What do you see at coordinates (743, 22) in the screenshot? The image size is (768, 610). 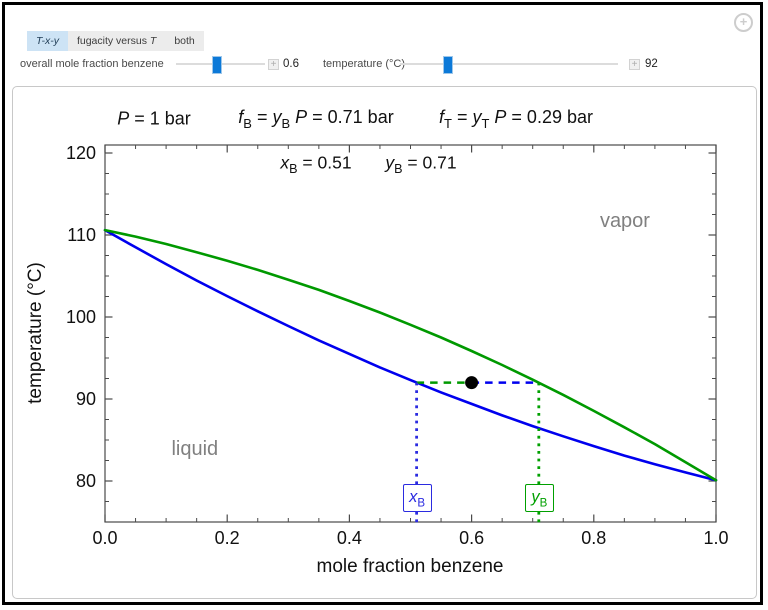 I see `plus-circle-icon: +` at bounding box center [743, 22].